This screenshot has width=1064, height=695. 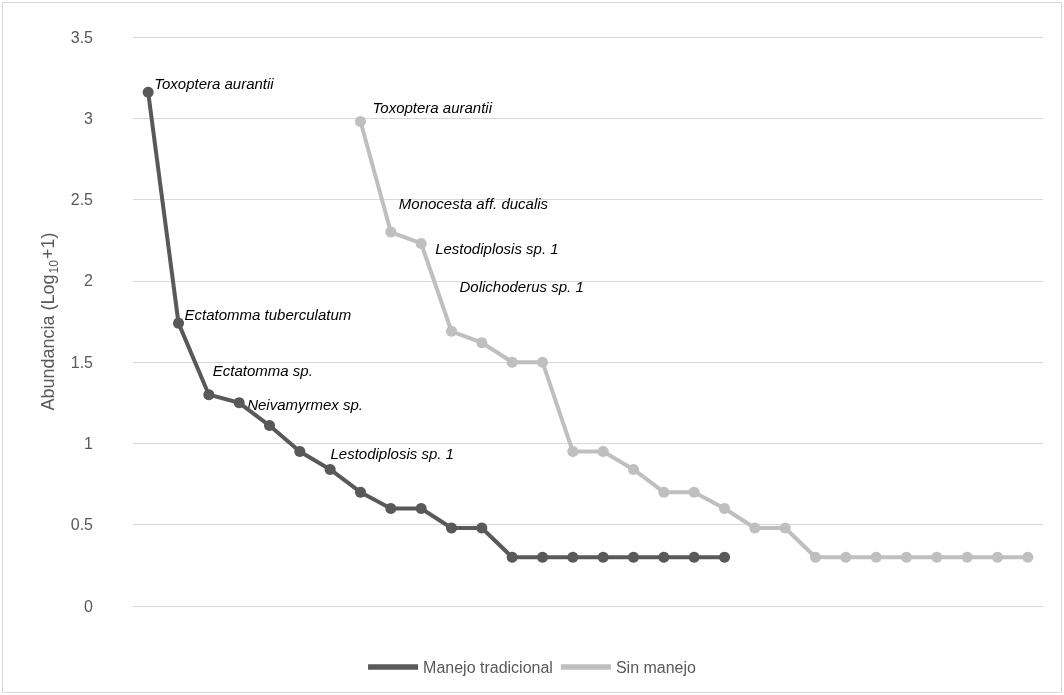 What do you see at coordinates (262, 370) in the screenshot?
I see `annotation: Ectatomma sp.` at bounding box center [262, 370].